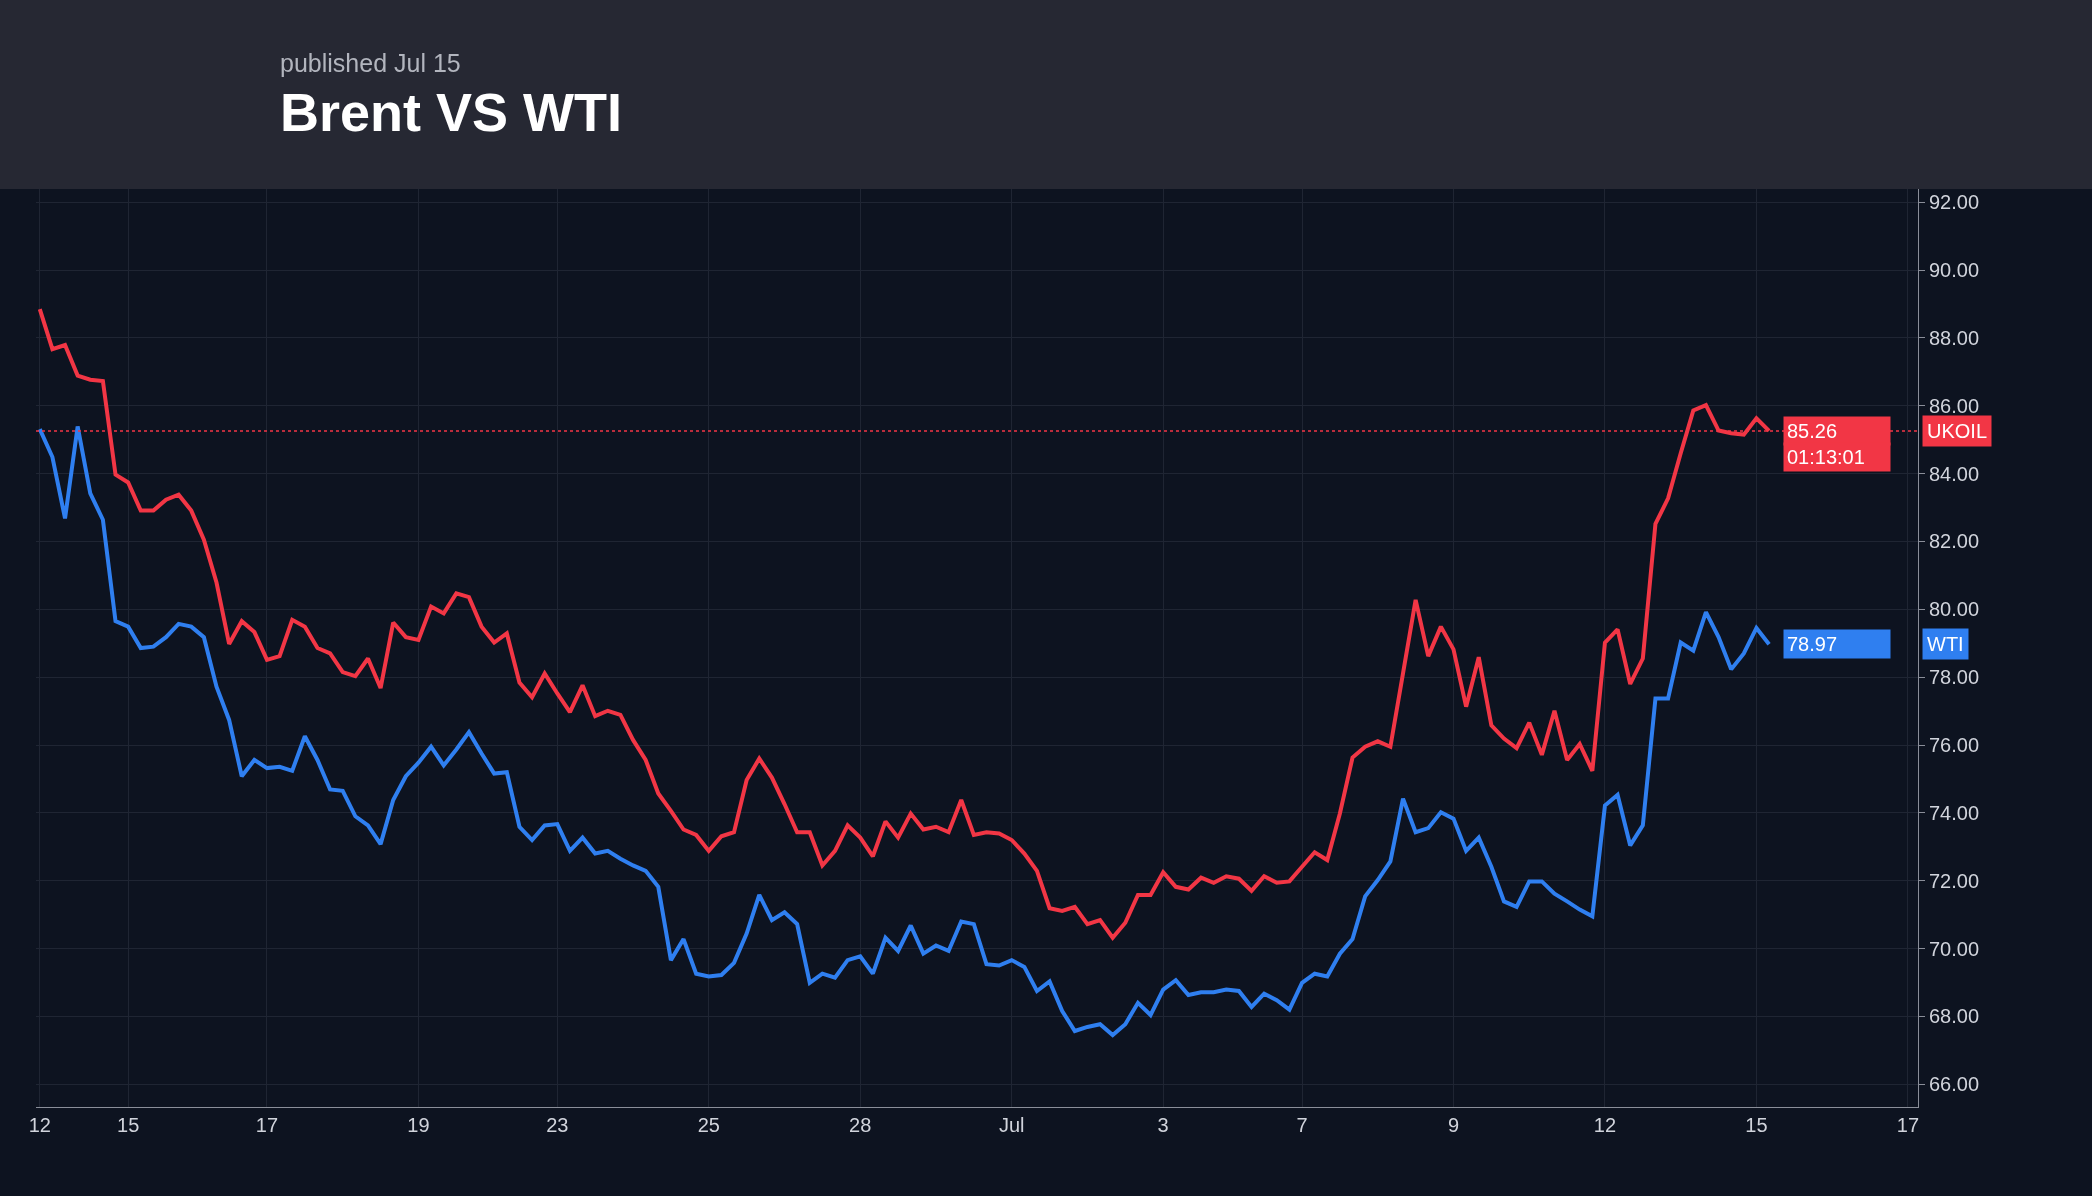 This screenshot has height=1196, width=2092. What do you see at coordinates (1954, 541) in the screenshot?
I see `y-tick-label: 82.00` at bounding box center [1954, 541].